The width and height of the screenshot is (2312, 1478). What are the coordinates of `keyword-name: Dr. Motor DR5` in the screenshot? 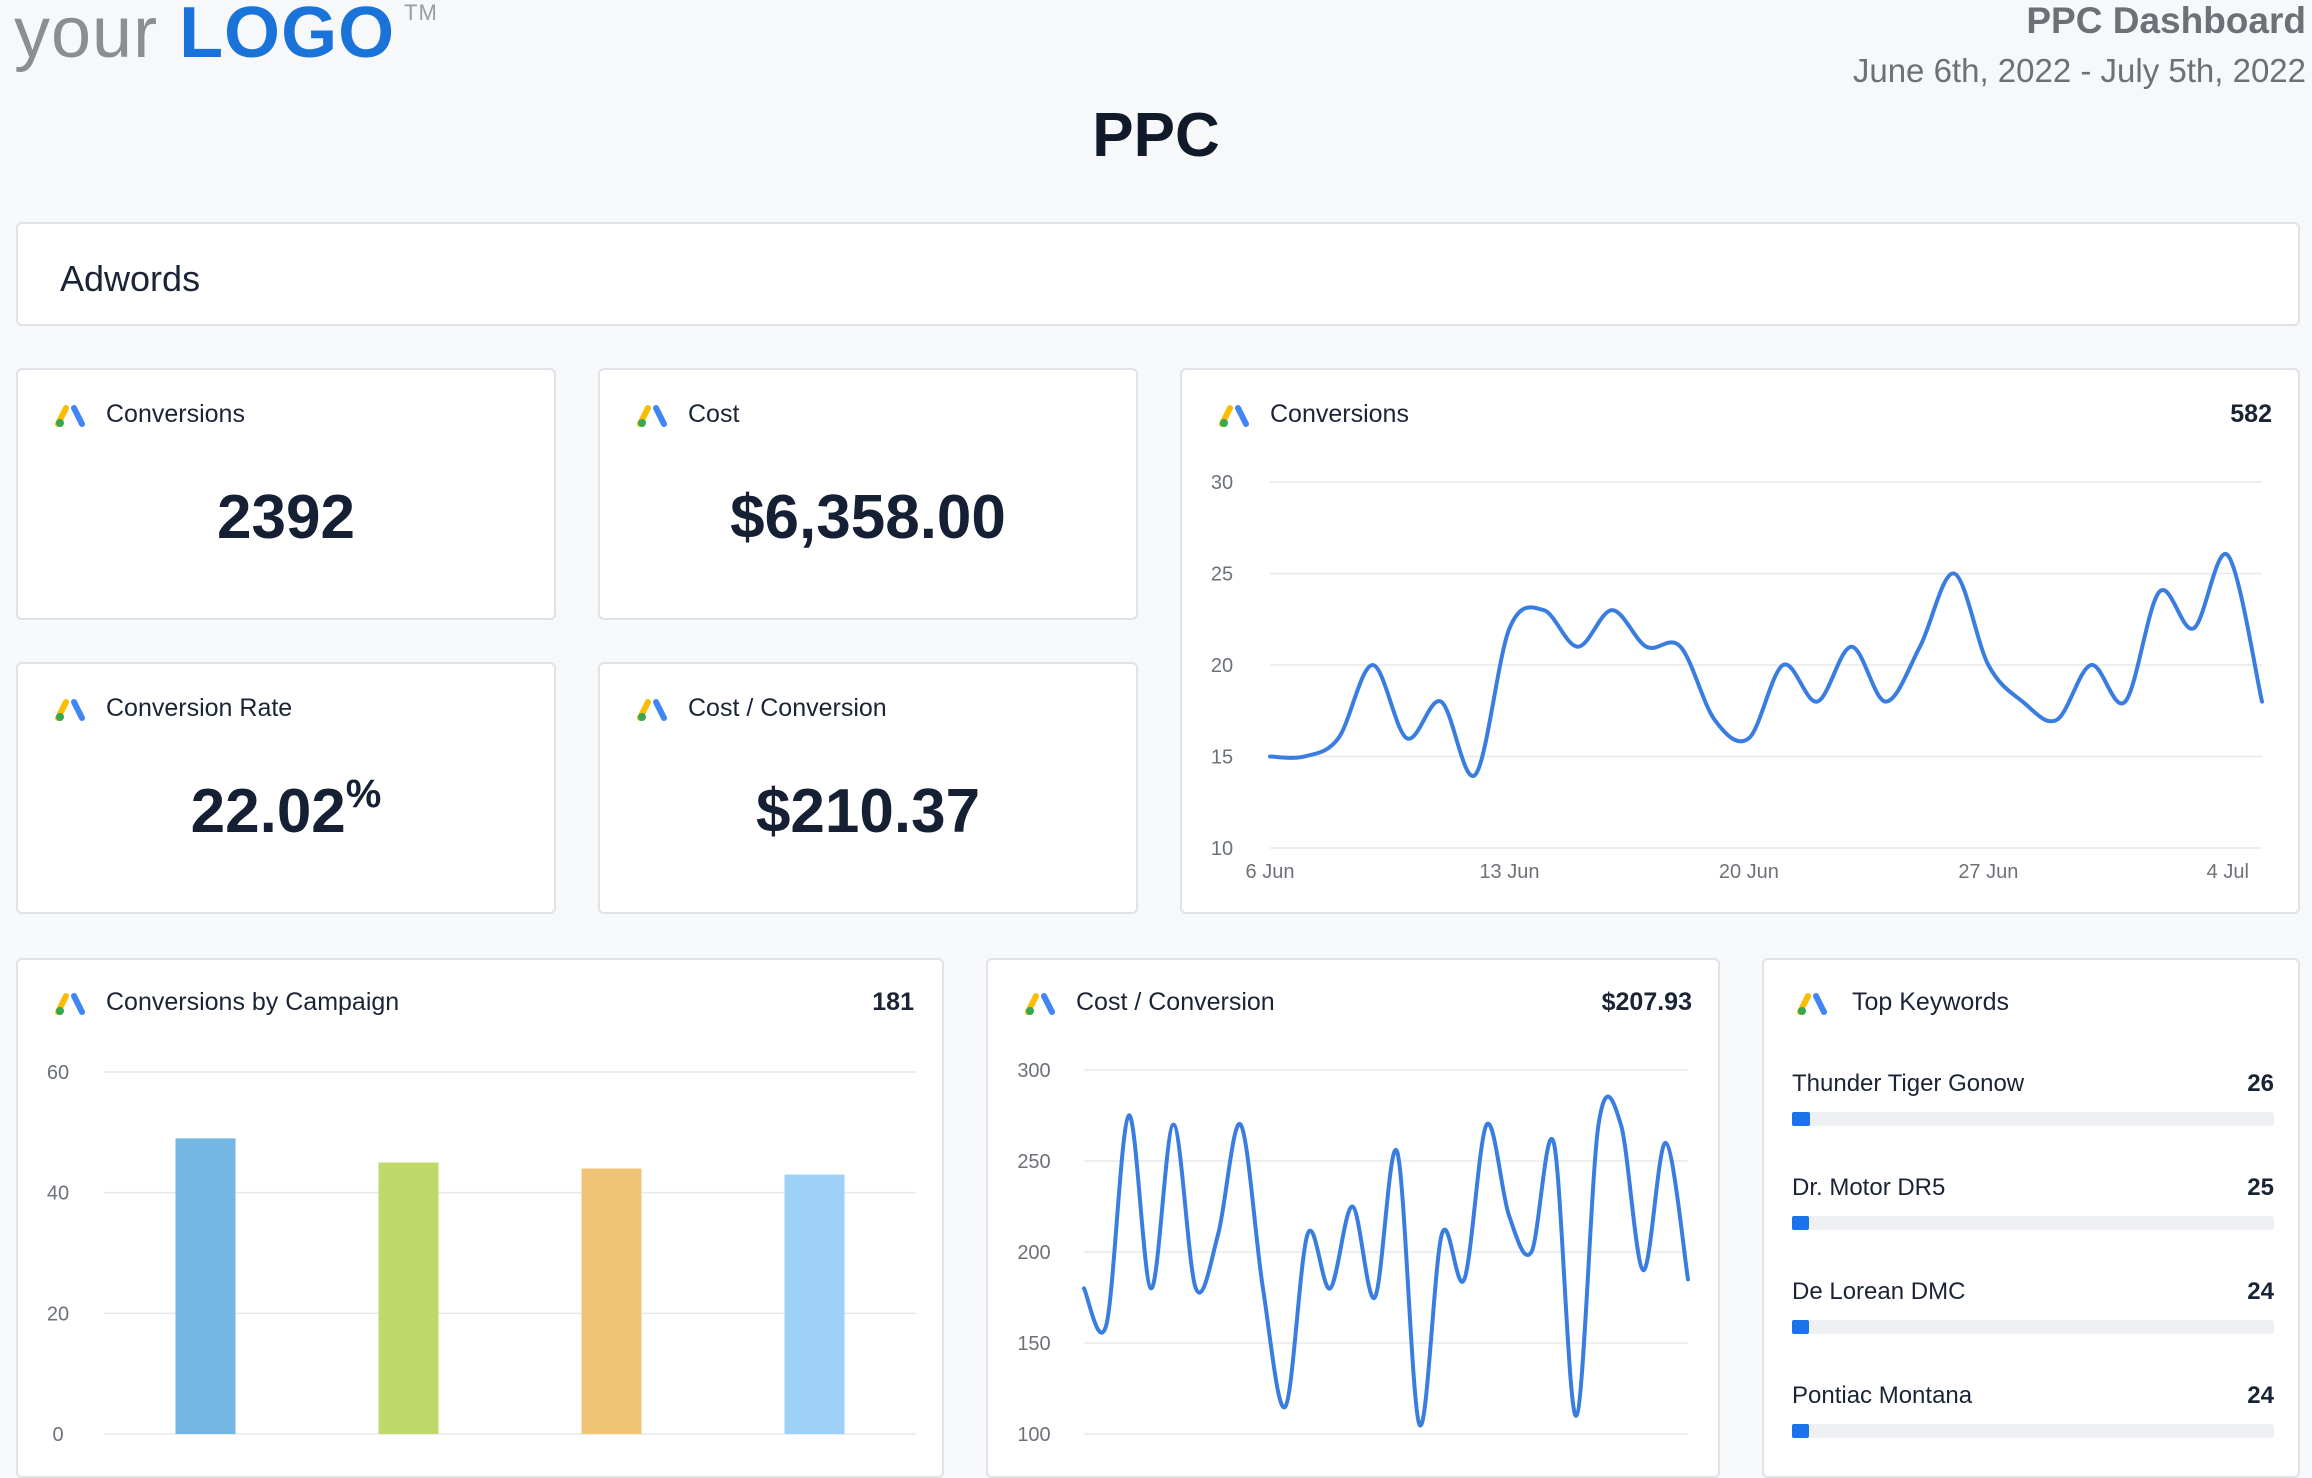 It's located at (1868, 1188).